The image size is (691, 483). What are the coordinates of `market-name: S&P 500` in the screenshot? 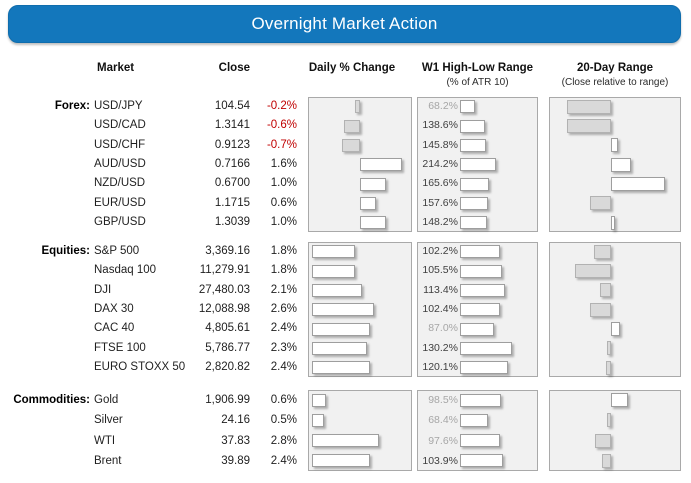 It's located at (117, 251).